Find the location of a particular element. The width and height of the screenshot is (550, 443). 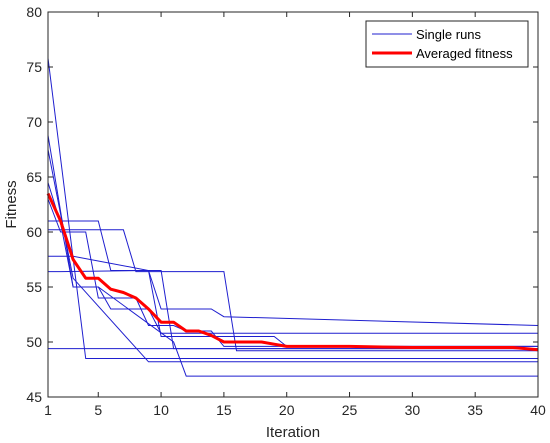

x-tick-label-5: 5 is located at coordinates (98, 410).